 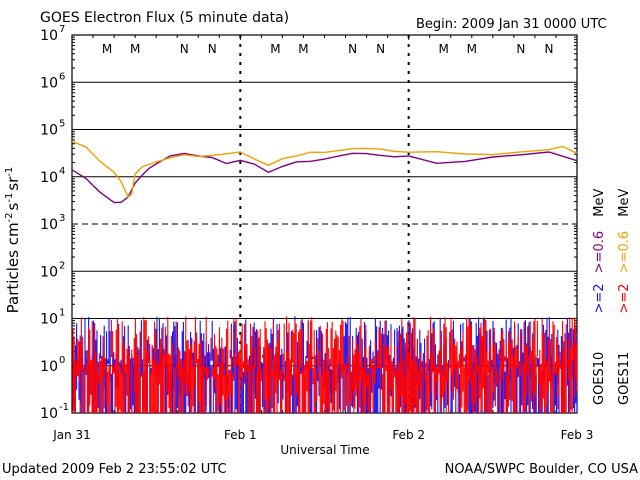 I want to click on x-tick-label: Jan 31, so click(x=71, y=435).